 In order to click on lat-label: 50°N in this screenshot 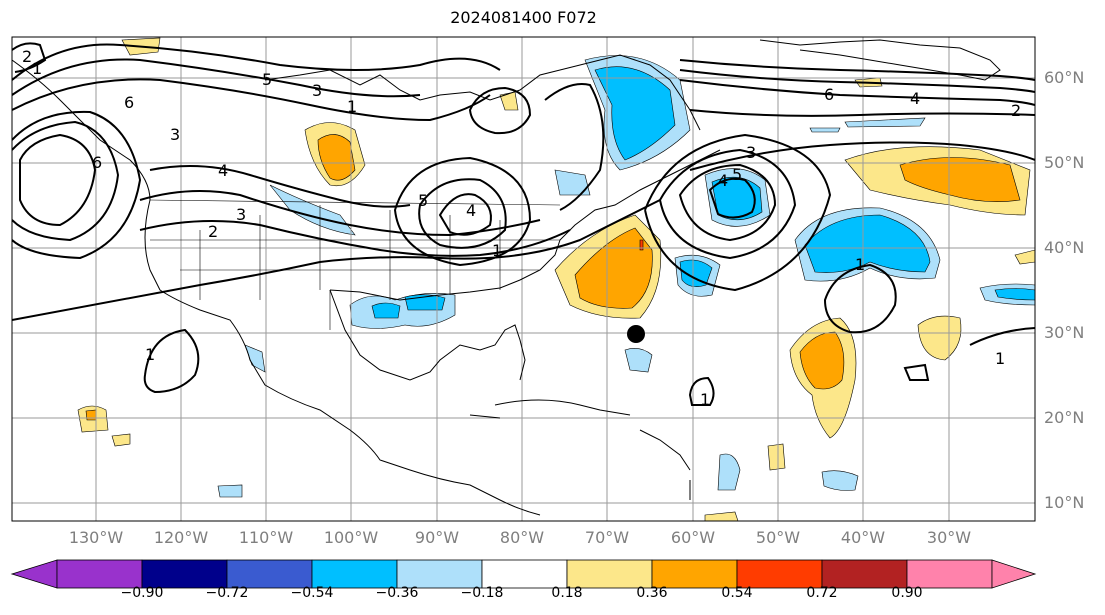, I will do `click(1064, 162)`.